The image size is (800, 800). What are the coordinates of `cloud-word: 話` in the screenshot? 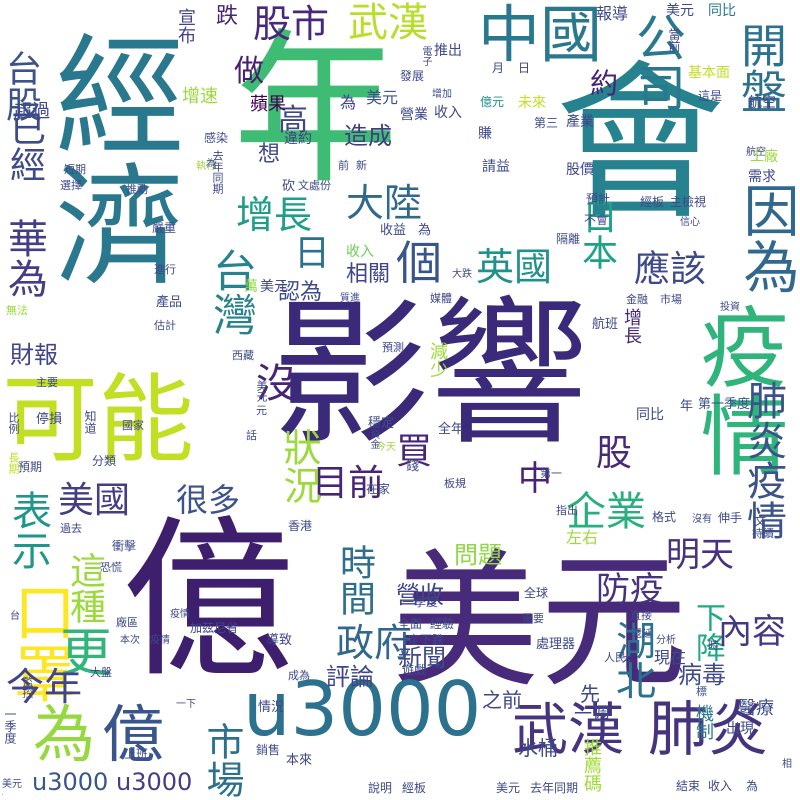 It's located at (251, 435).